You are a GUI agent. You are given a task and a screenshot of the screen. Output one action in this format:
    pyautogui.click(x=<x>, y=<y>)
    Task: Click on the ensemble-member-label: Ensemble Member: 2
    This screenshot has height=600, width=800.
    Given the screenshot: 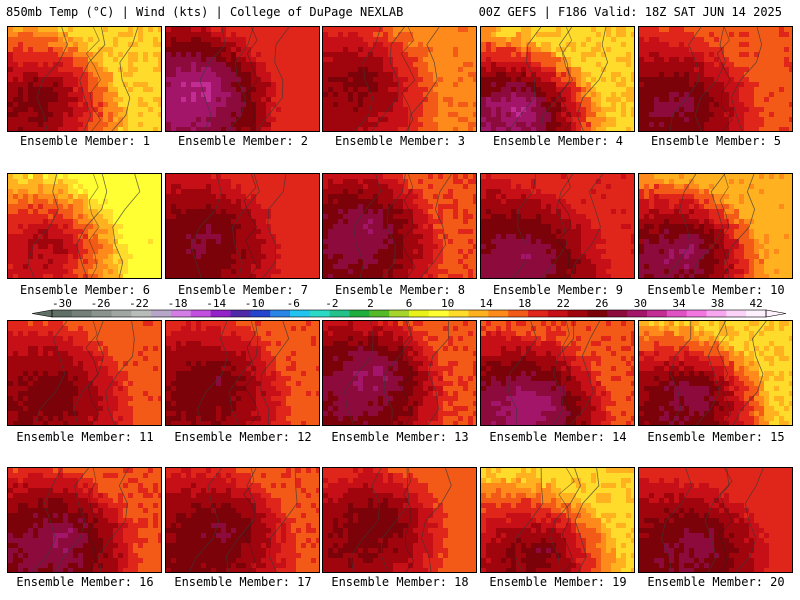 What is the action you would take?
    pyautogui.click(x=243, y=141)
    